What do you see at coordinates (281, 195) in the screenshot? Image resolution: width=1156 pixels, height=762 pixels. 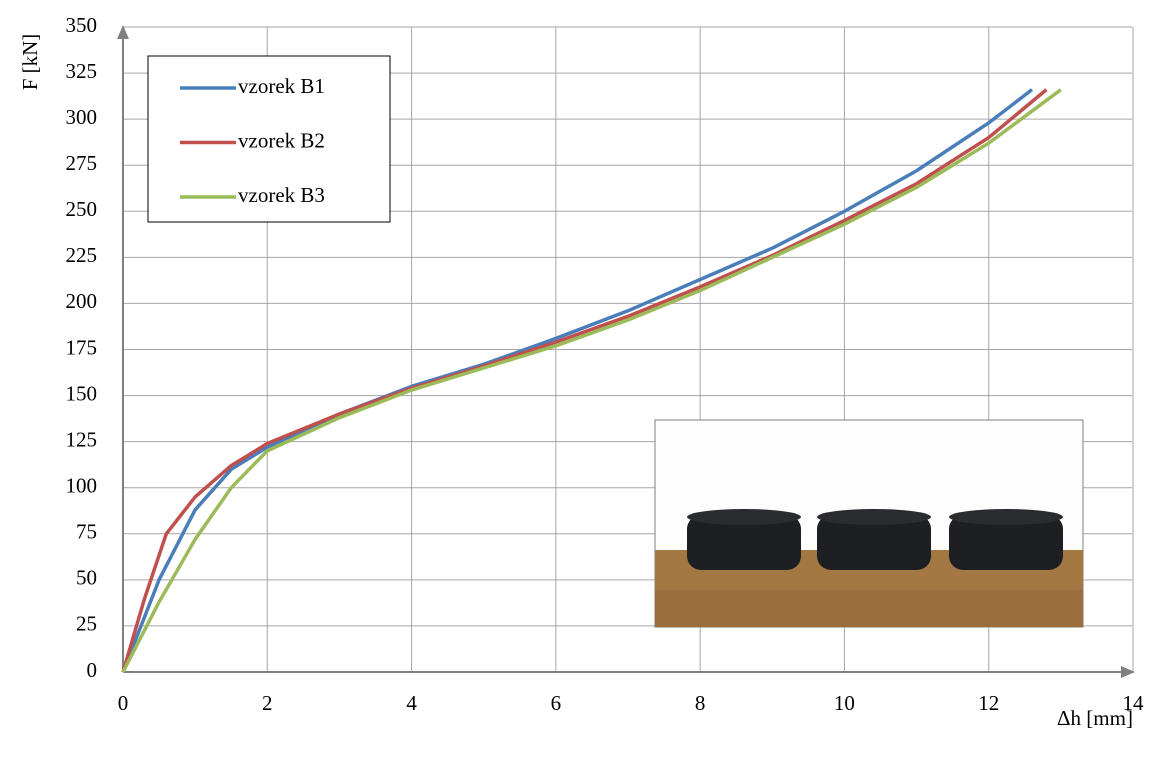 I see `legend-label: vzorek B3` at bounding box center [281, 195].